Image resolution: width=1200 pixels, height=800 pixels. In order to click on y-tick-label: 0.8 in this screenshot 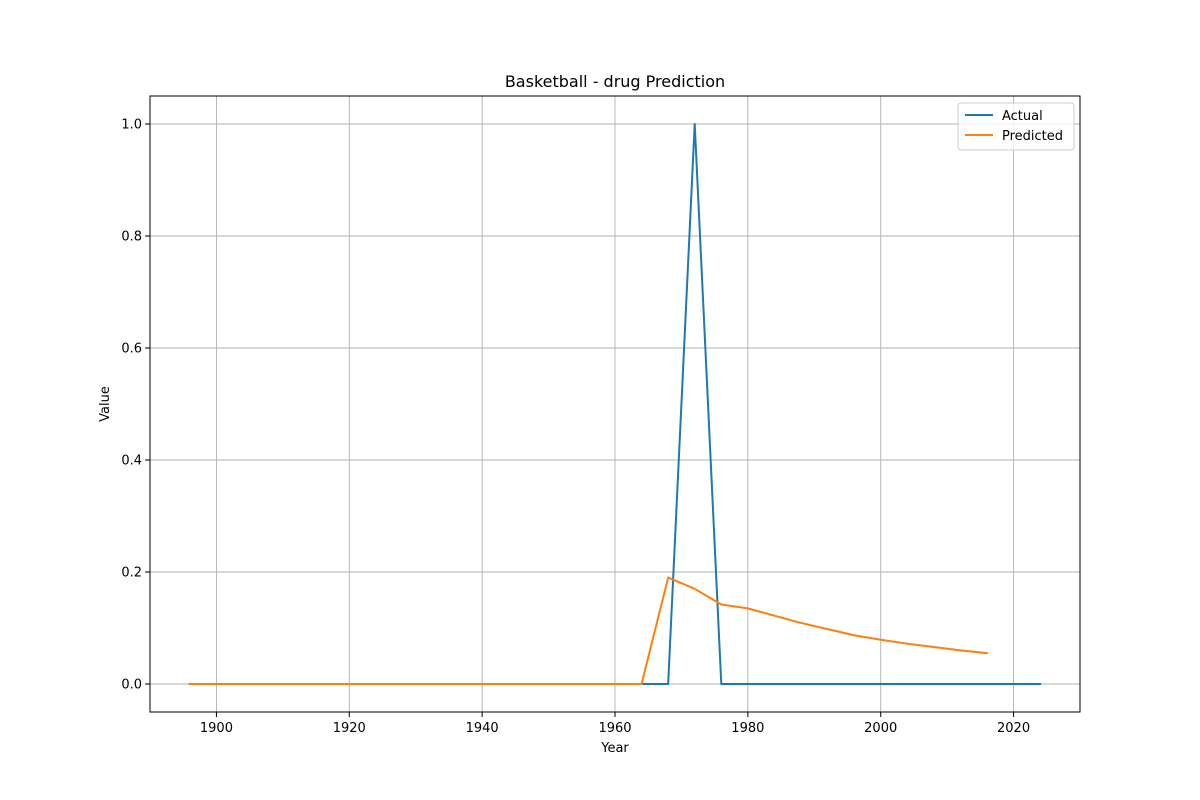, I will do `click(131, 237)`.